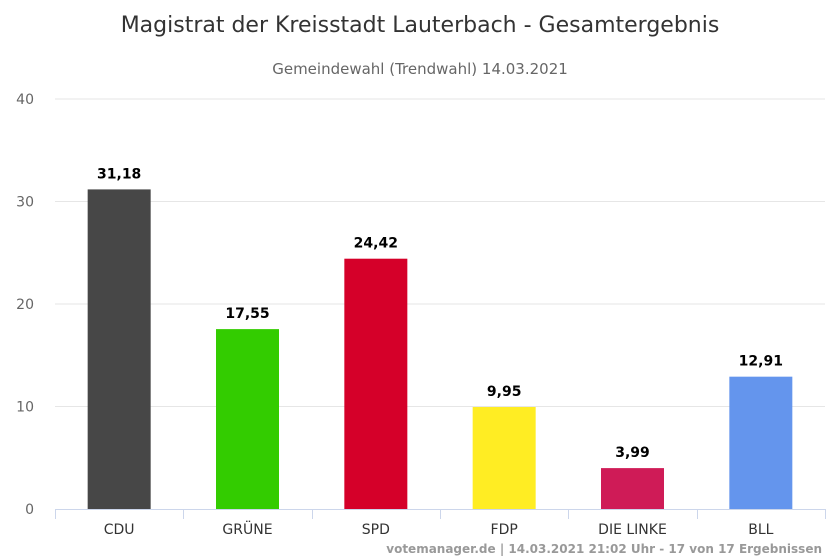 This screenshot has width=840, height=560. What do you see at coordinates (504, 392) in the screenshot?
I see `data-label: 9,95` at bounding box center [504, 392].